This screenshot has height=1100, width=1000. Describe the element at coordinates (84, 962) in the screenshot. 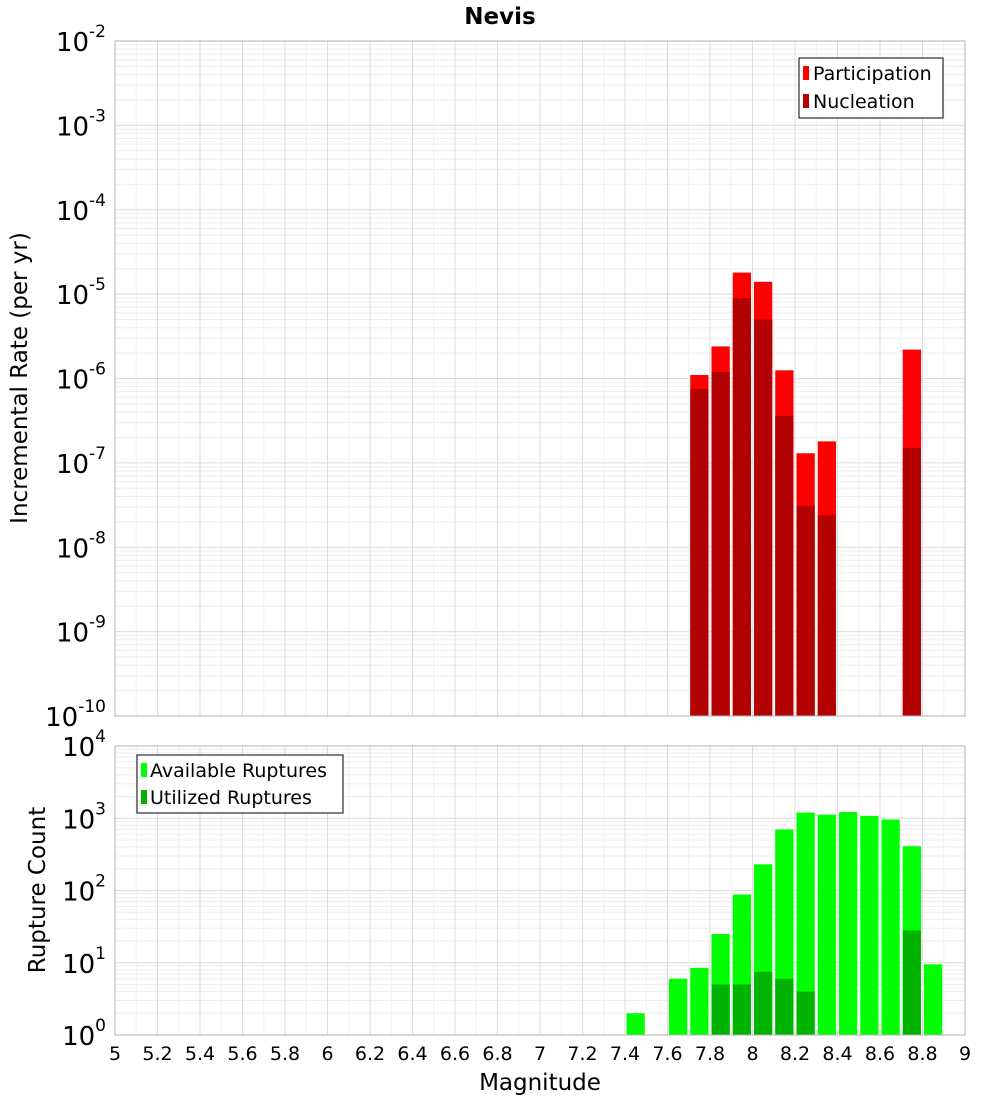

I see `count-y-tick-label: 10¹` at that location.